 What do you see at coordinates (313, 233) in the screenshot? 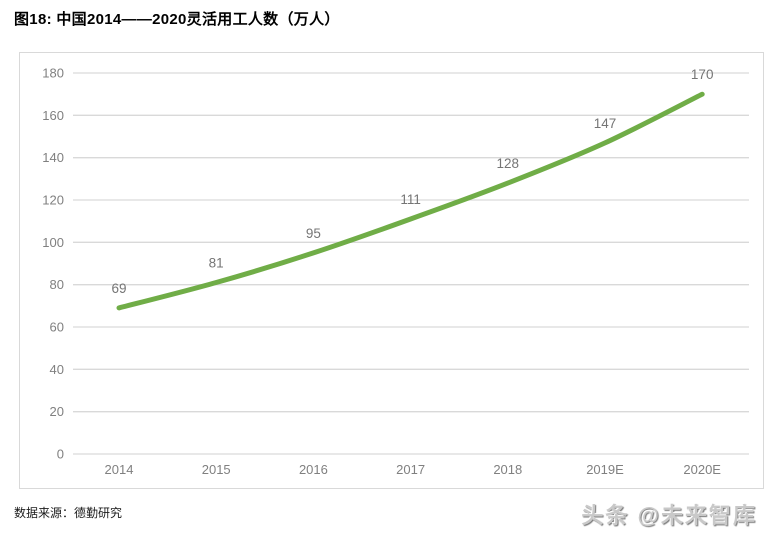
I see `data-point-label: 95` at bounding box center [313, 233].